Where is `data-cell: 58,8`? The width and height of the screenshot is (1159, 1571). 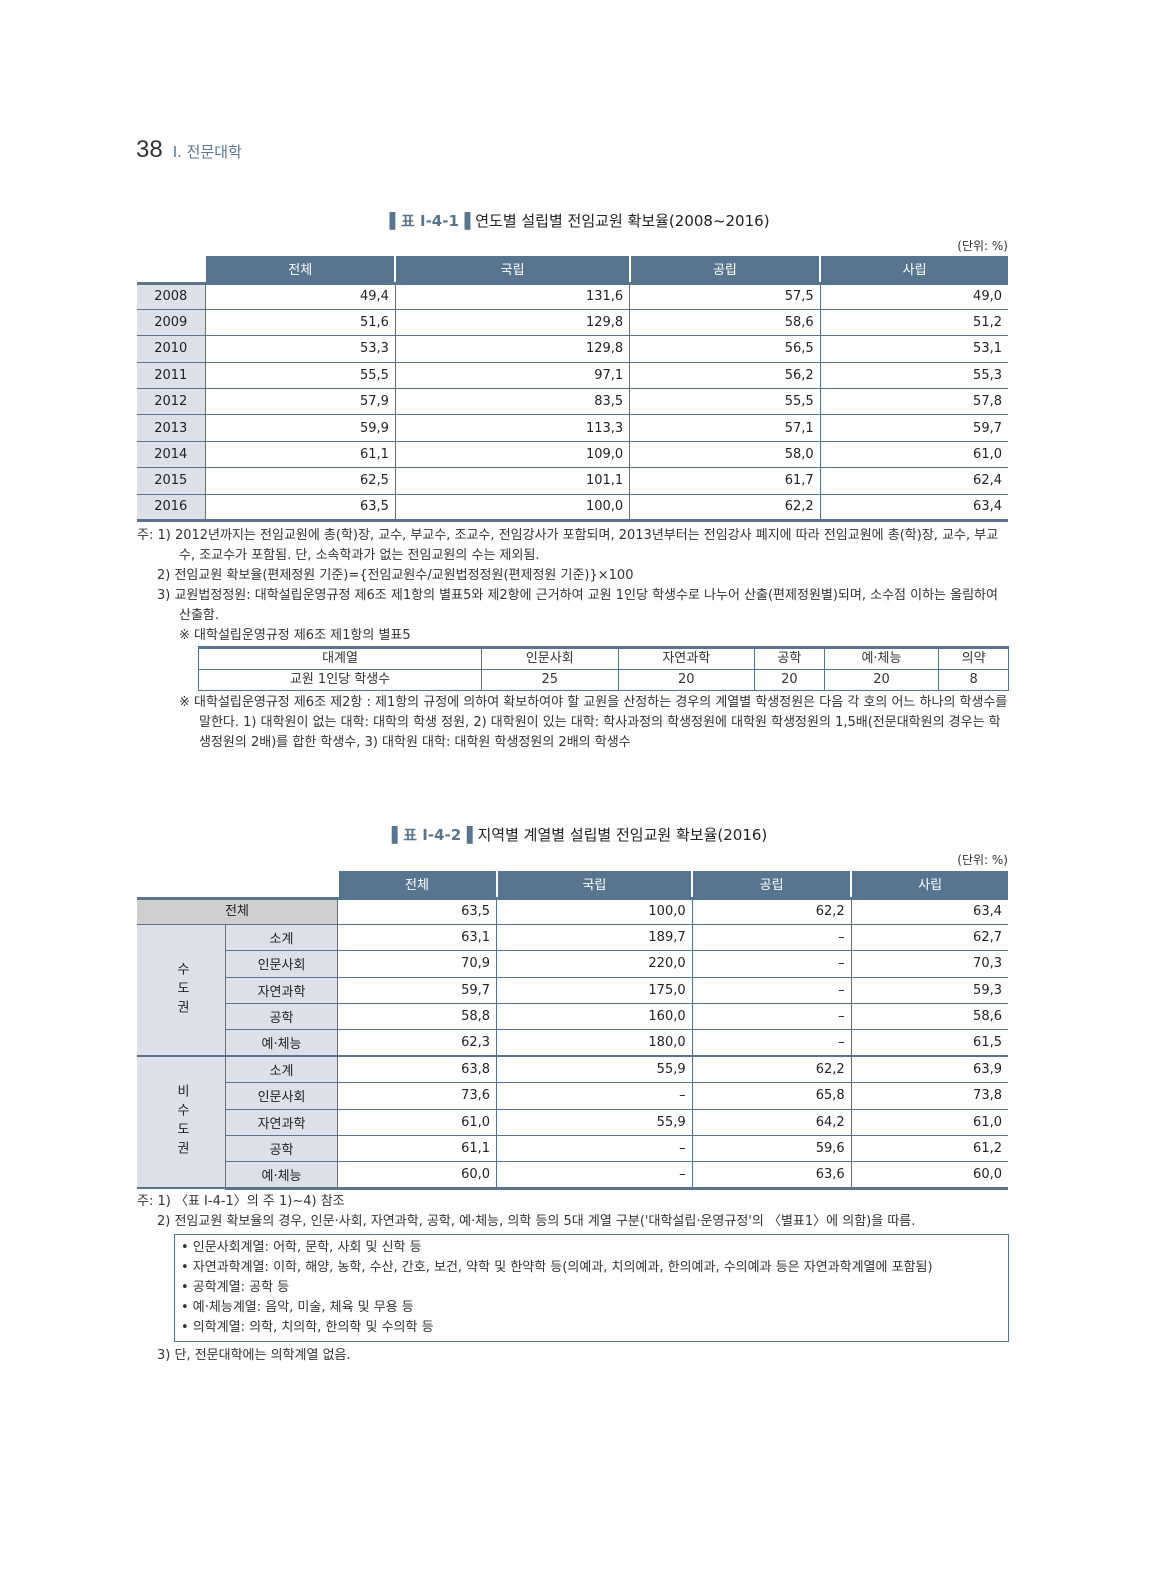 data-cell: 58,8 is located at coordinates (416, 1017).